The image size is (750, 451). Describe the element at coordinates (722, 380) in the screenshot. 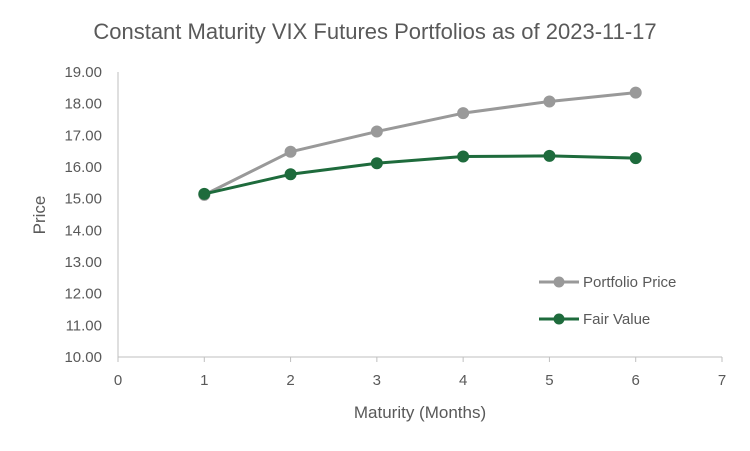

I see `x-tick-label: 7` at that location.